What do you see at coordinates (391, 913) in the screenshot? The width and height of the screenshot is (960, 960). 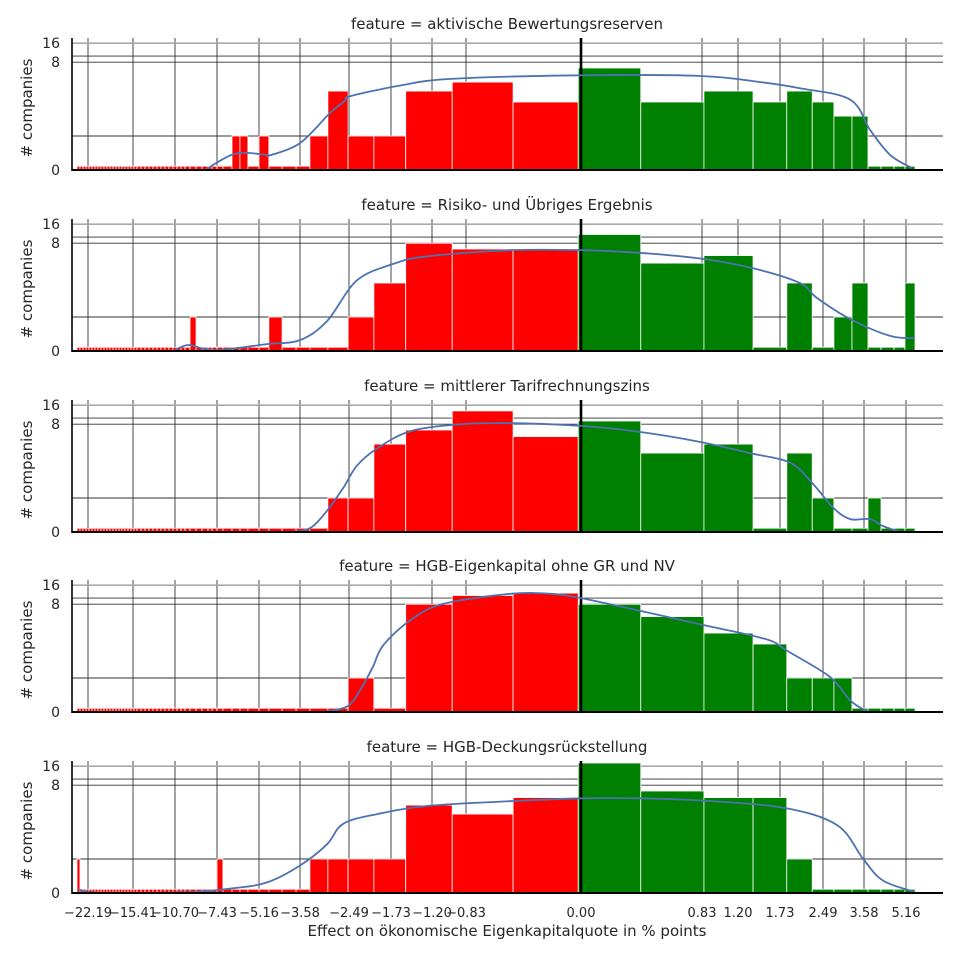 I see `x-tick-label: −1.73` at bounding box center [391, 913].